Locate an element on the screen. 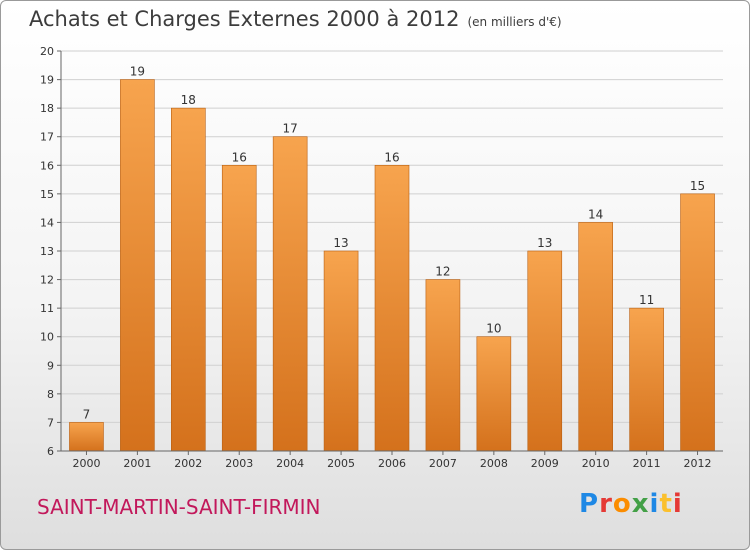  logo-letter: P is located at coordinates (589, 504).